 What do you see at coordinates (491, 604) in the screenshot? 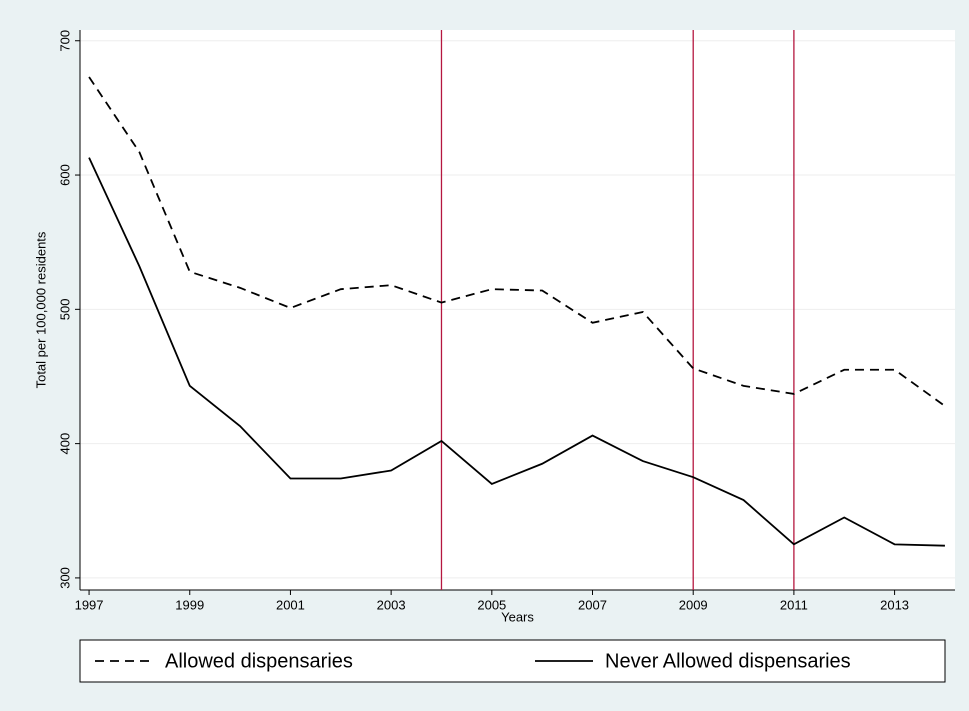
I see `x-tick-label: 2005` at bounding box center [491, 604].